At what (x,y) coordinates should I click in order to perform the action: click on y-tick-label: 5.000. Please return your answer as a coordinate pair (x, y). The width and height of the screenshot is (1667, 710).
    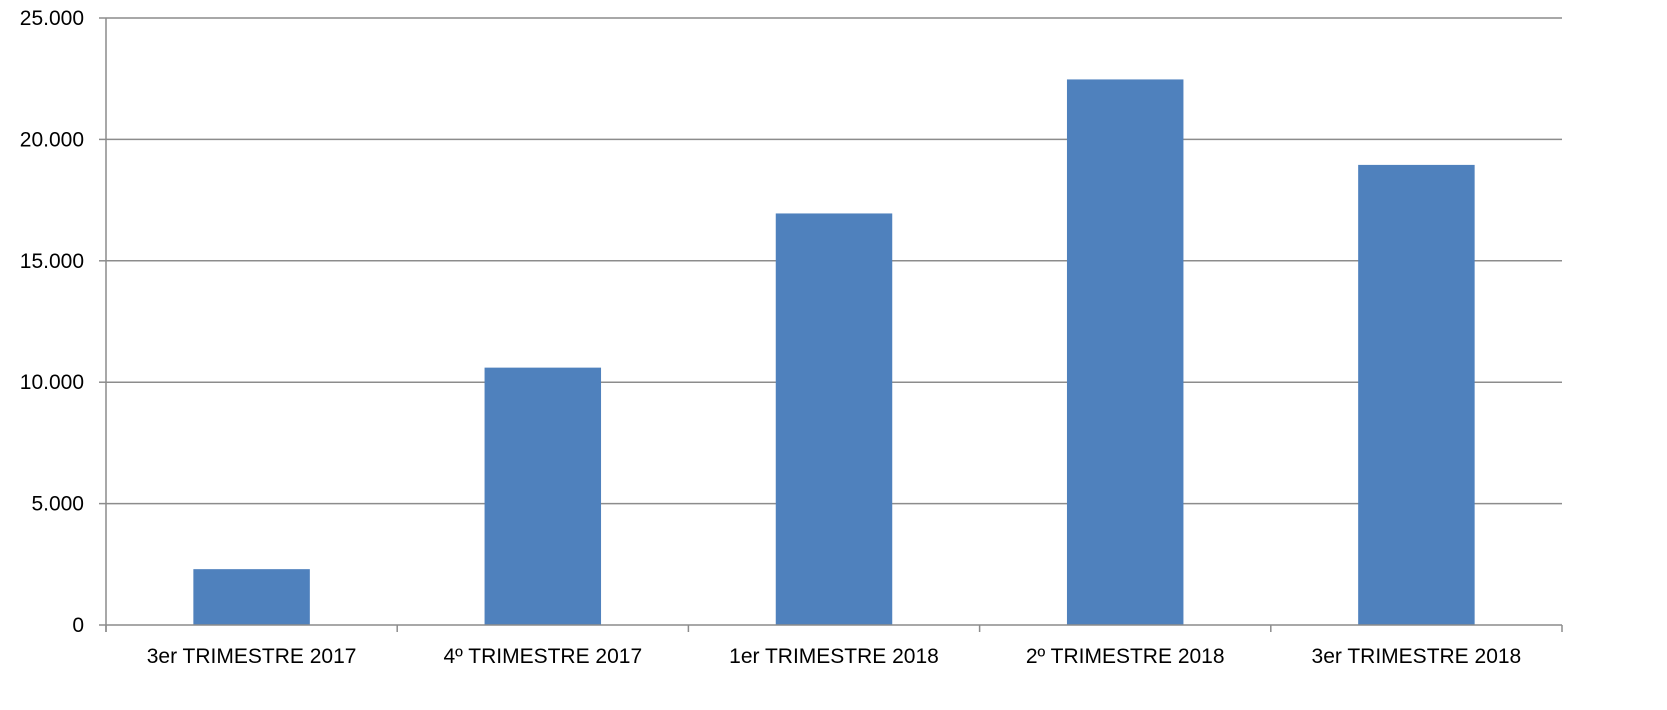
    Looking at the image, I should click on (57, 504).